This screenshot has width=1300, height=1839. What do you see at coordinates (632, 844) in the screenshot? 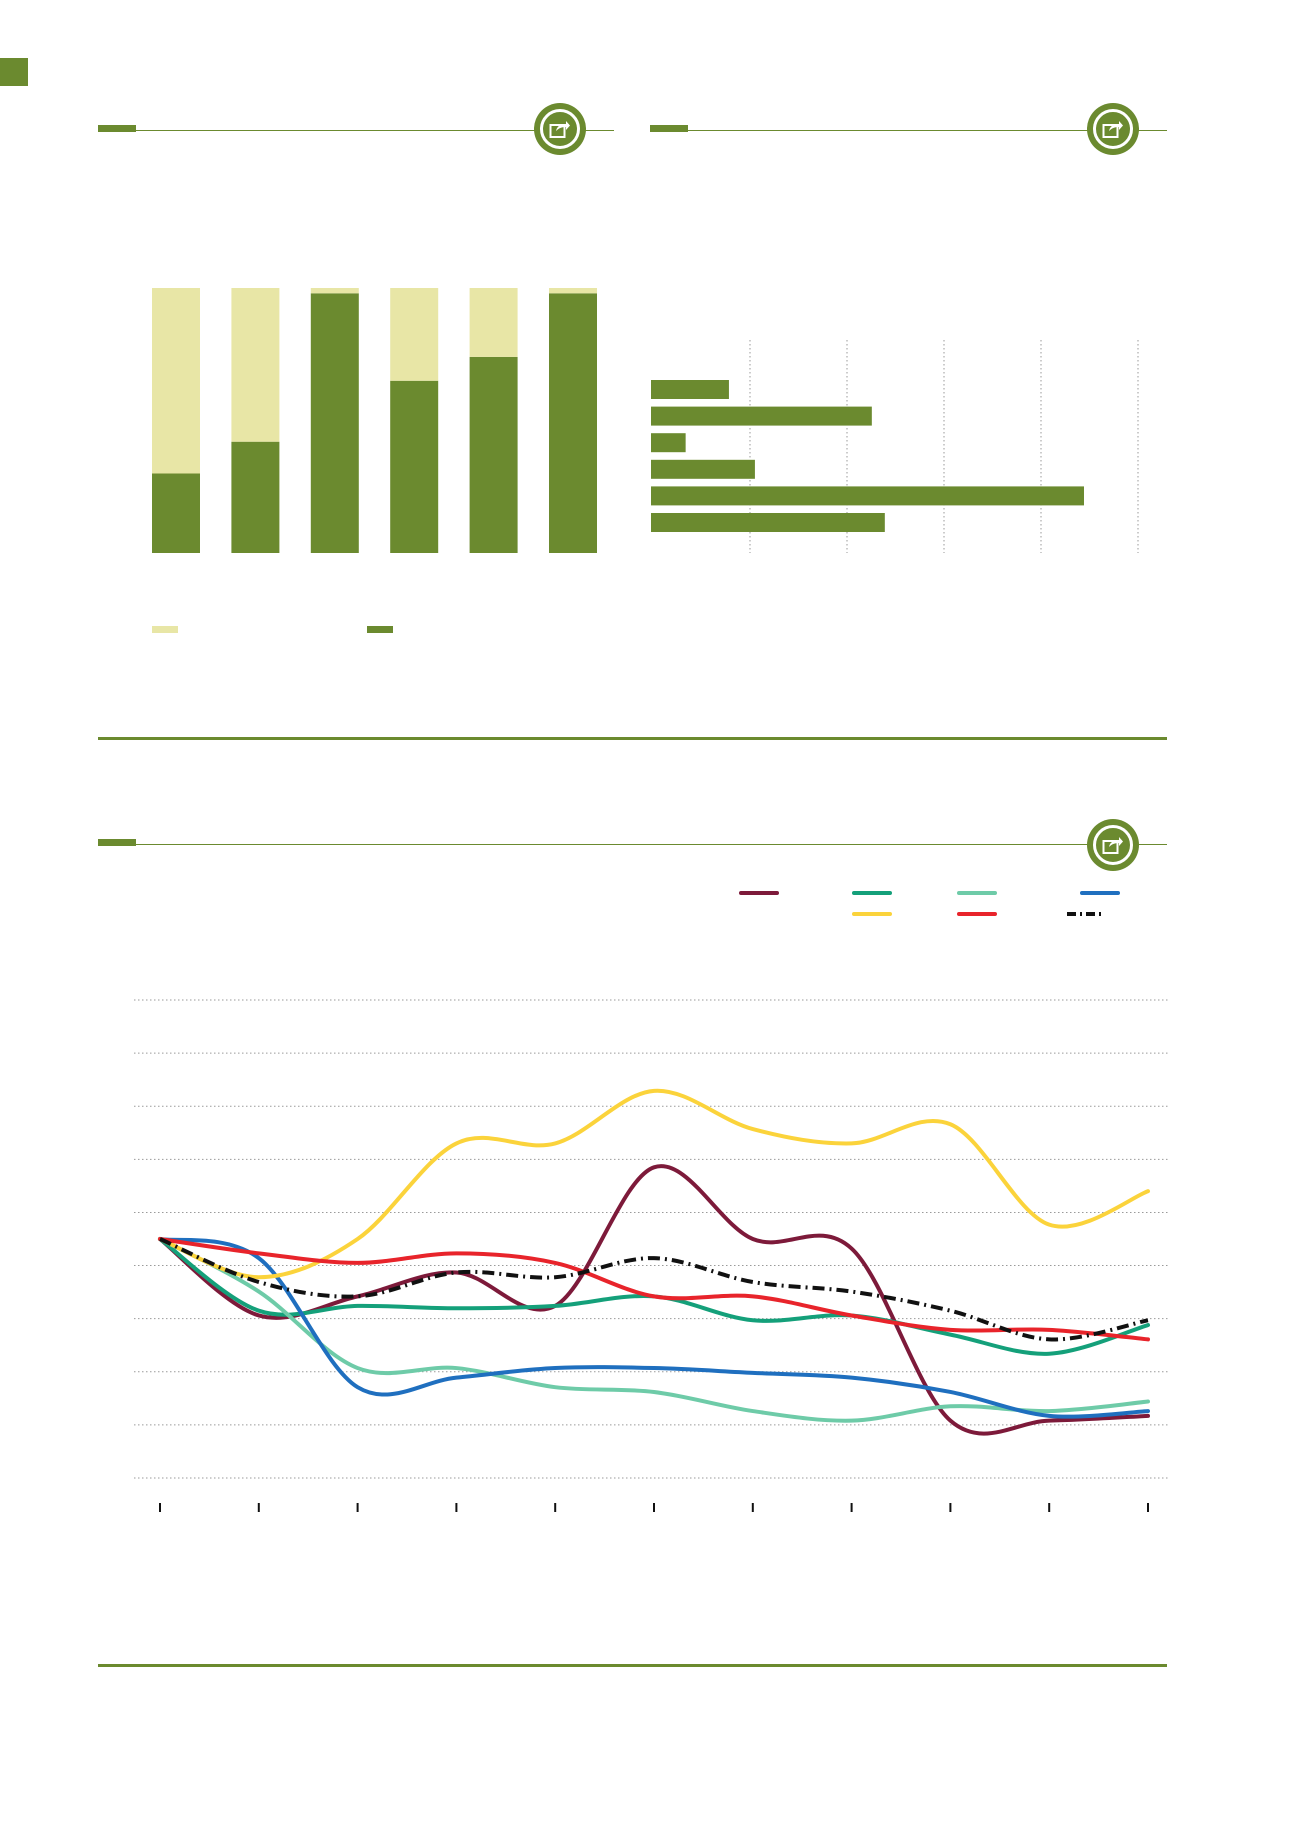
I see `panel-3-header-rule` at bounding box center [632, 844].